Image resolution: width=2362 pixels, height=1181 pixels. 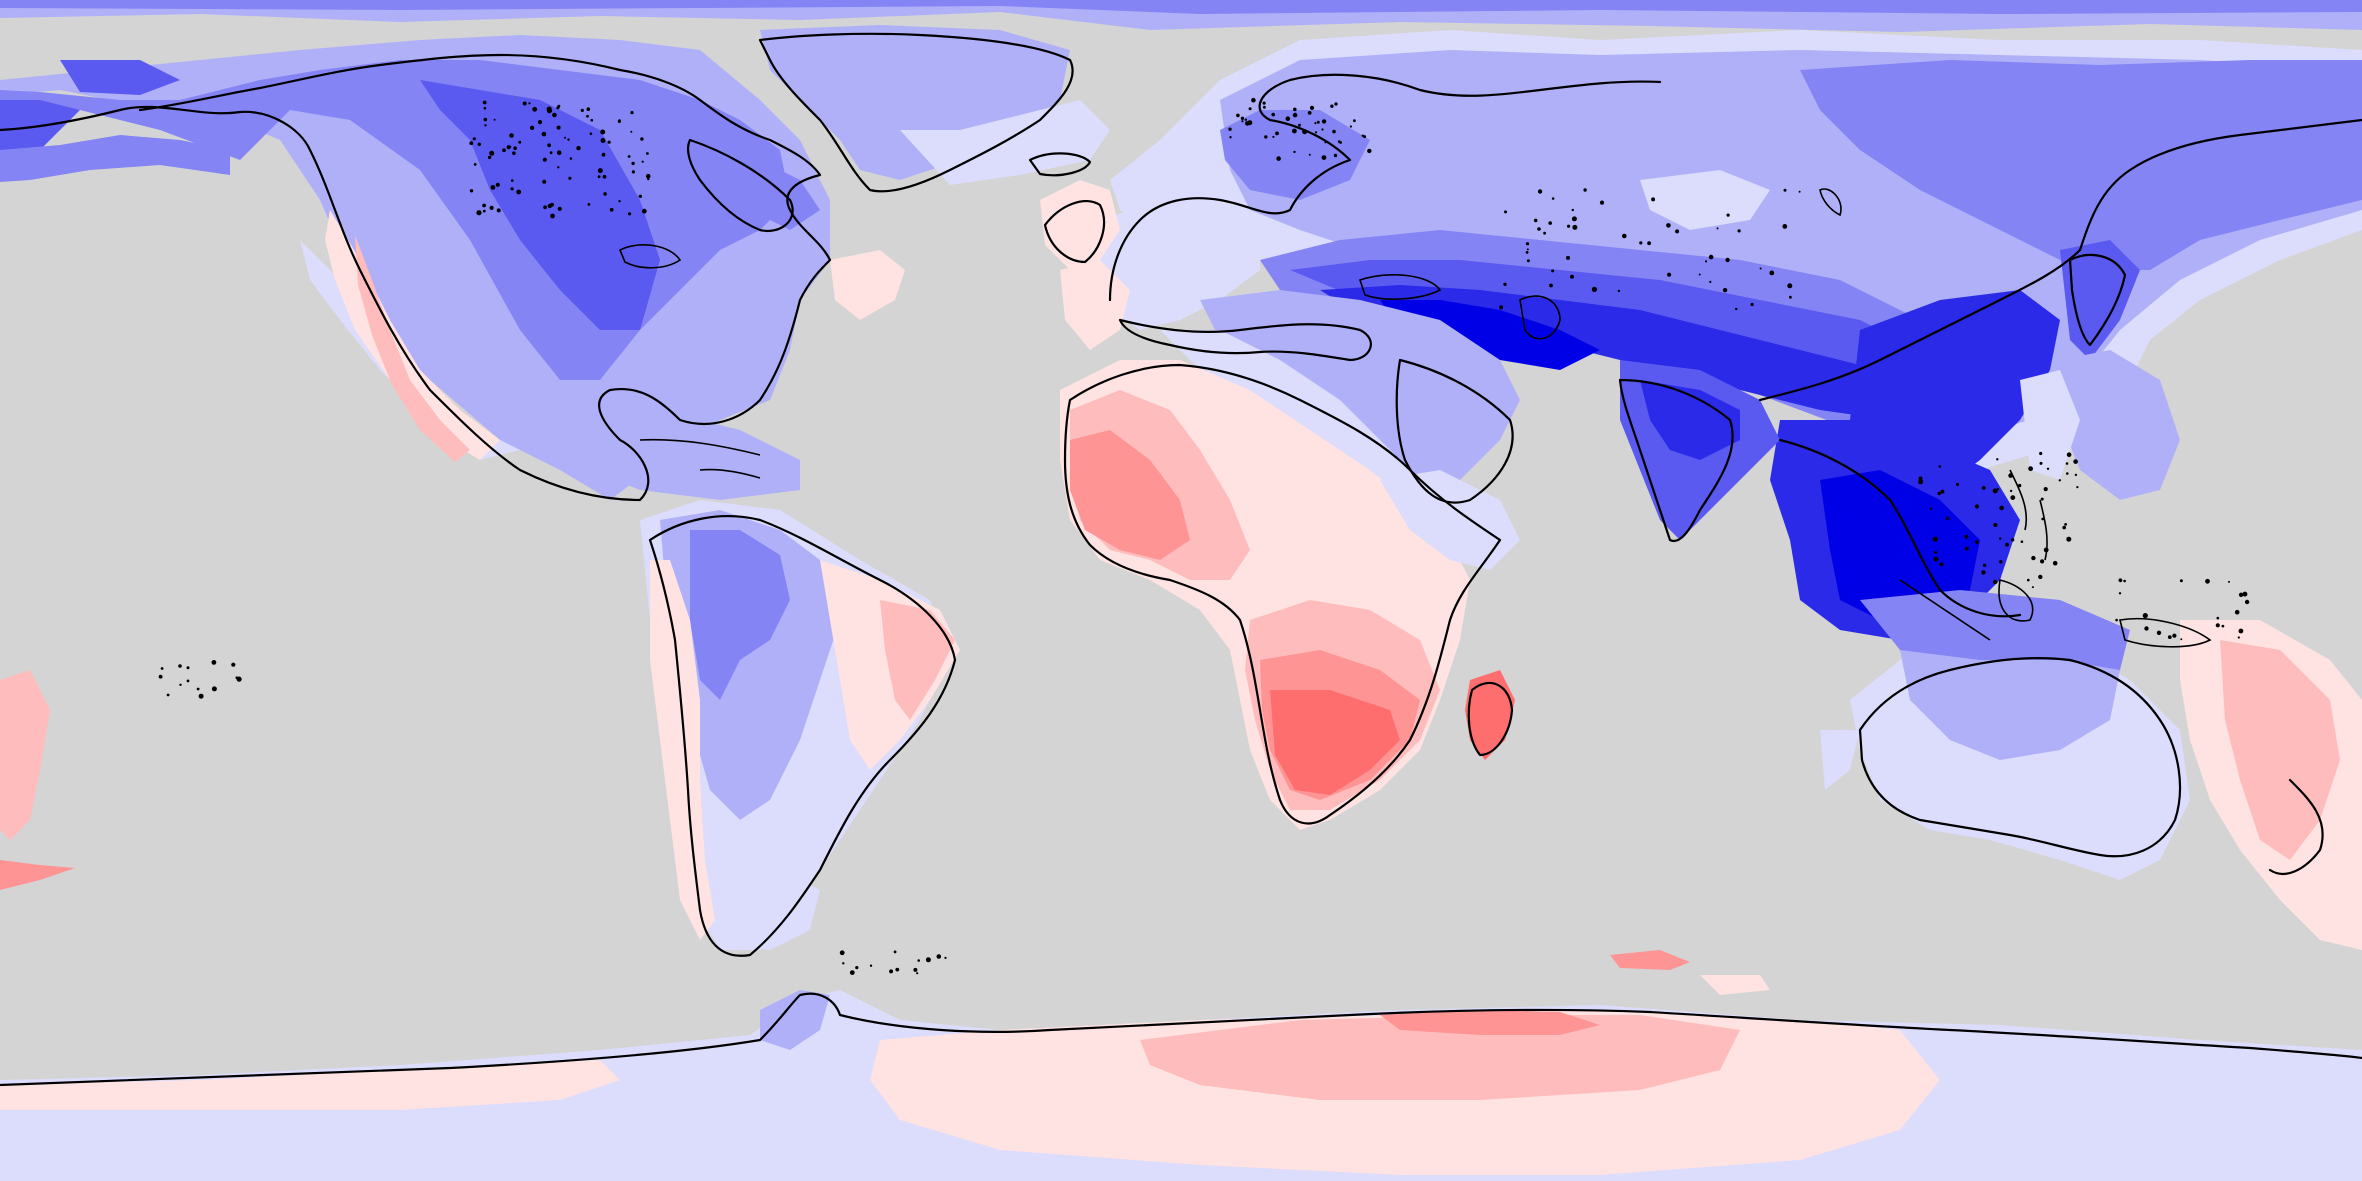 What do you see at coordinates (1900, 528) in the screenshot?
I see `coastline-southeast-asia` at bounding box center [1900, 528].